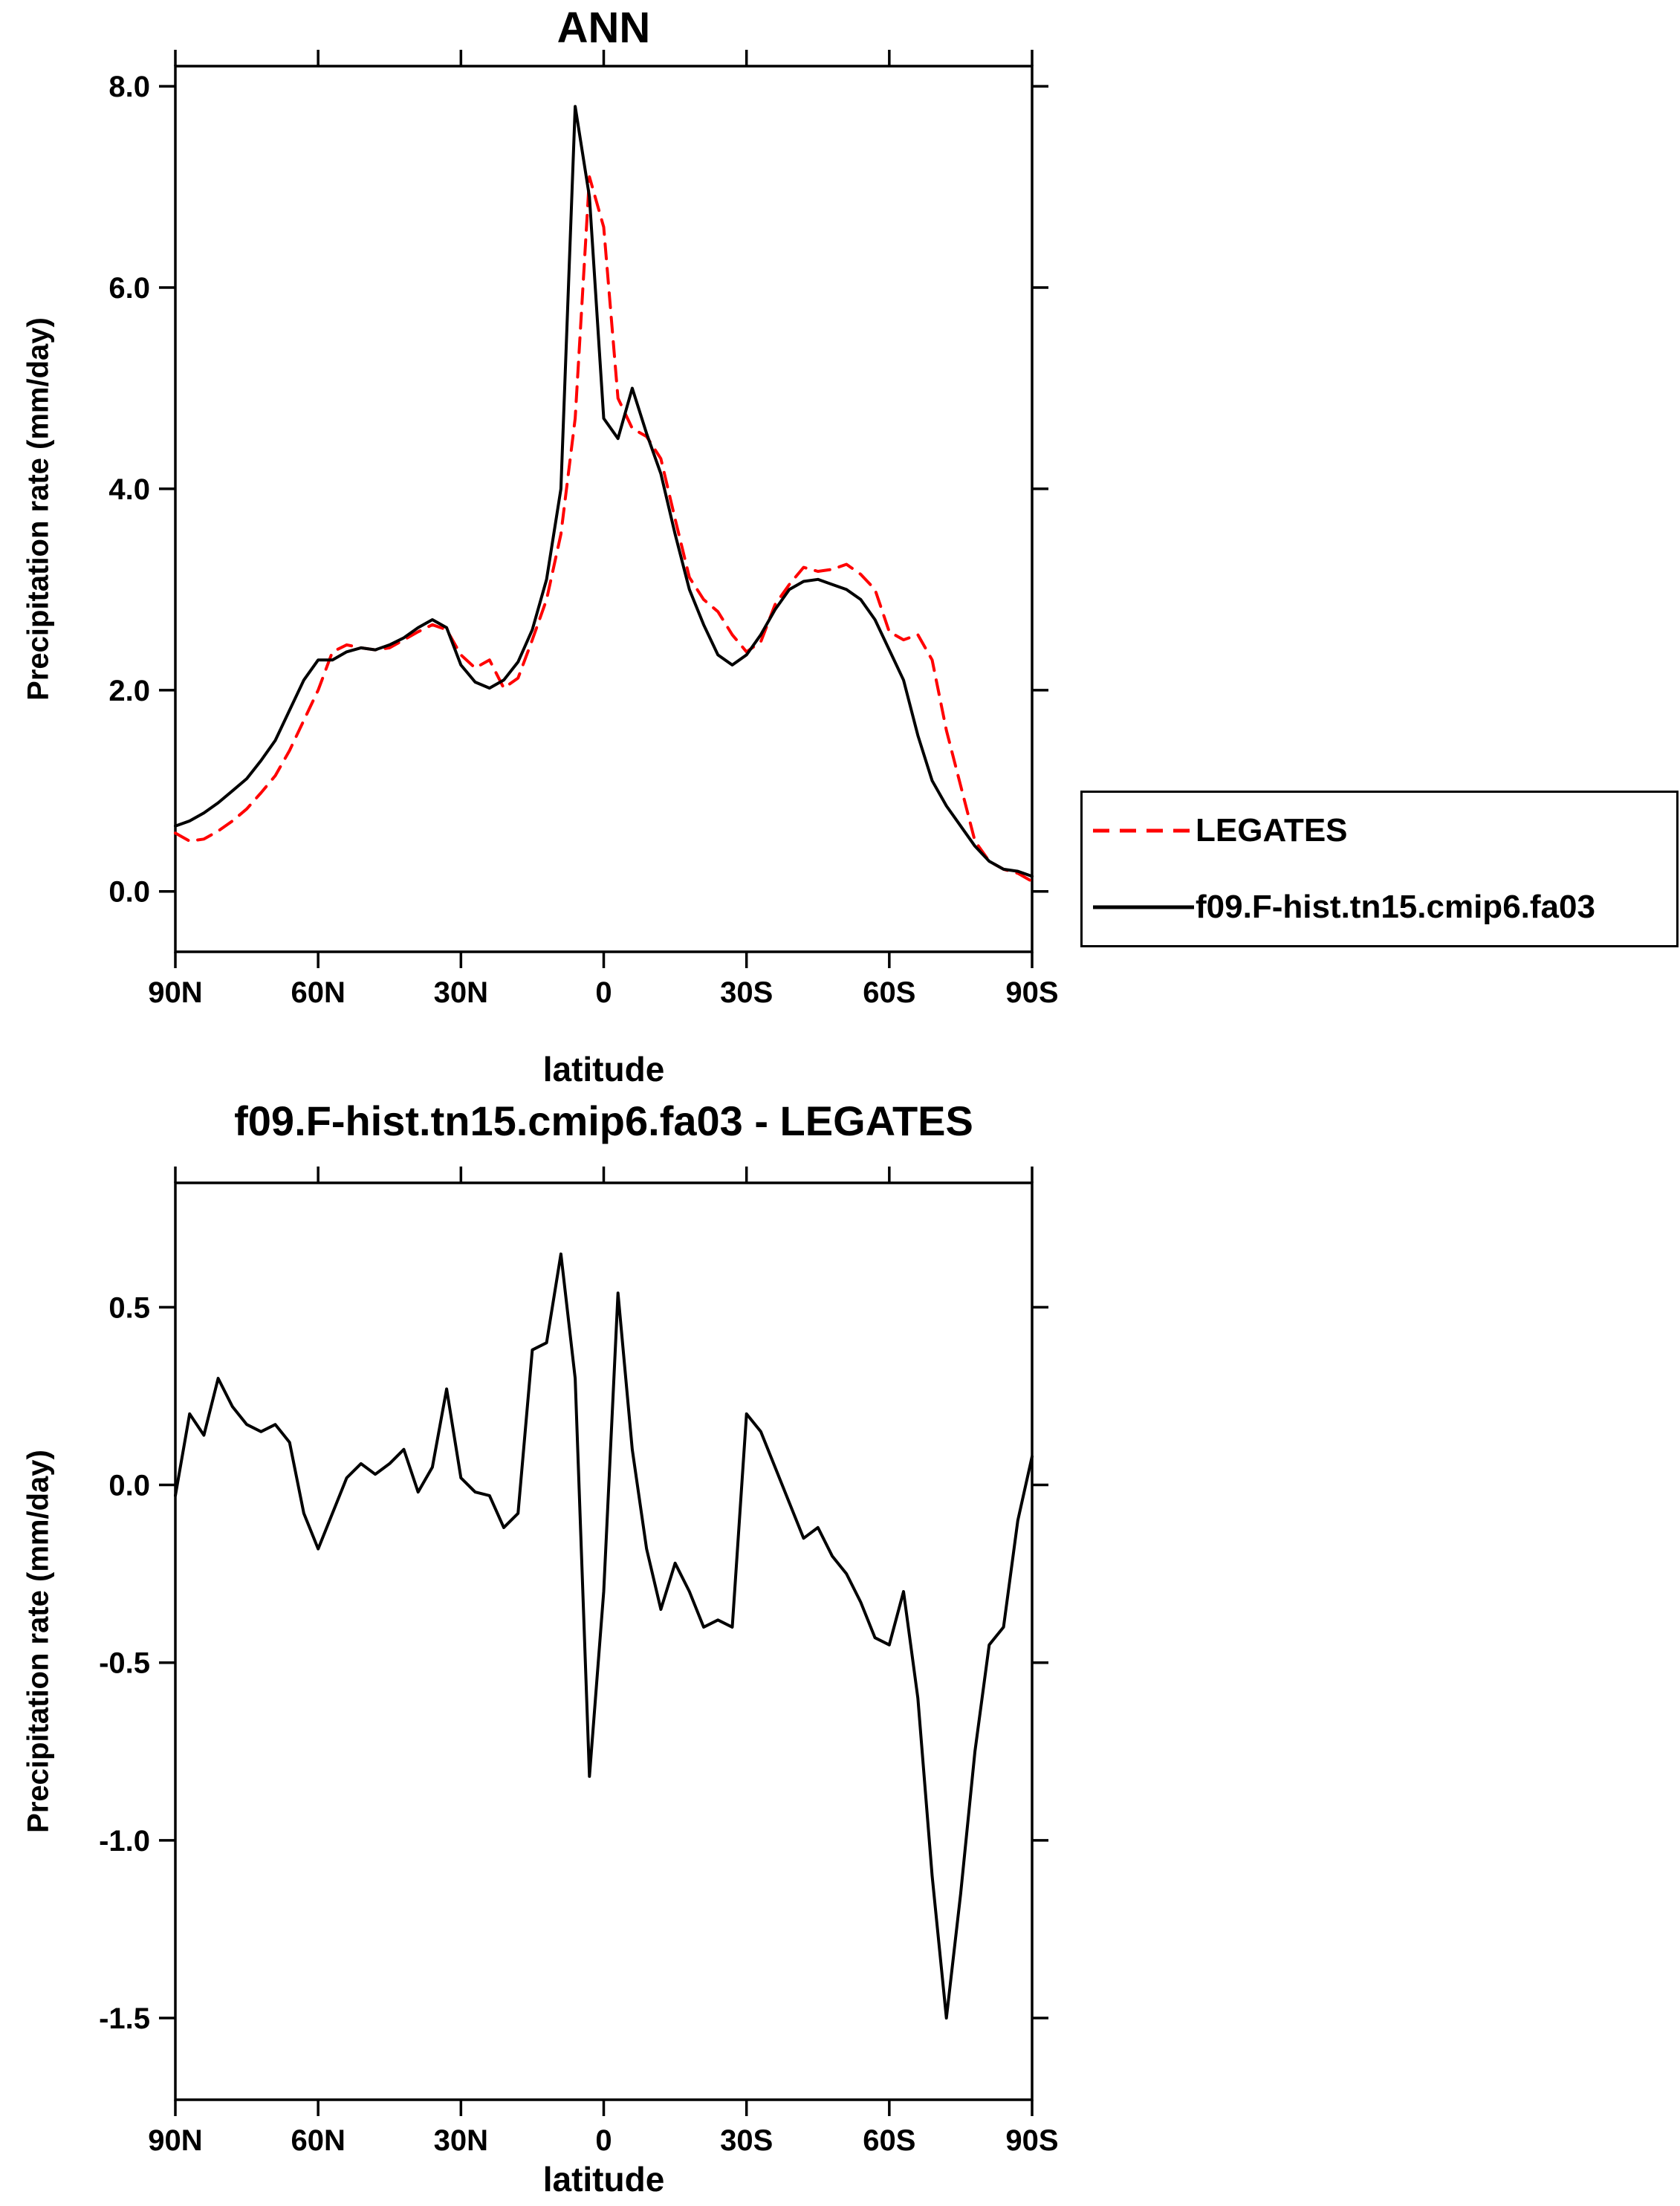 This screenshot has width=1680, height=2206. I want to click on legend-label-model: f09.F-hist.tn15.cmip6.fa03, so click(1396, 907).